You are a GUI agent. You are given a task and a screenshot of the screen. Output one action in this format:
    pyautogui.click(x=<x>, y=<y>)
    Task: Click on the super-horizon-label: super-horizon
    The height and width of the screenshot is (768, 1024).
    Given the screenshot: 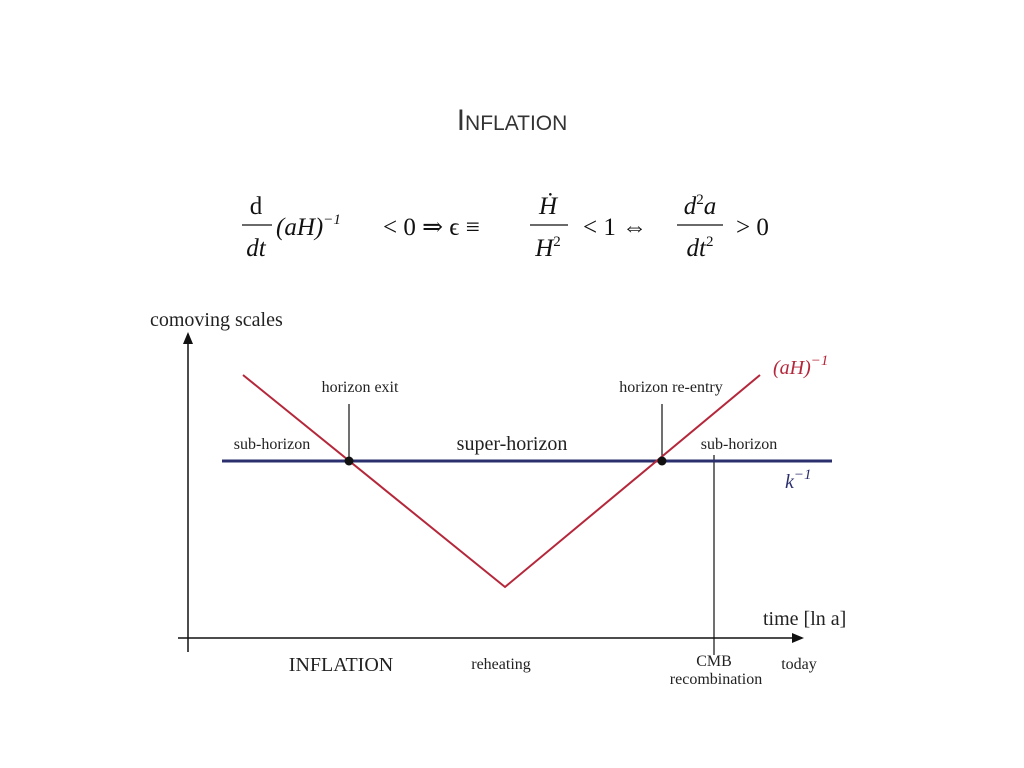 What is the action you would take?
    pyautogui.click(x=512, y=444)
    